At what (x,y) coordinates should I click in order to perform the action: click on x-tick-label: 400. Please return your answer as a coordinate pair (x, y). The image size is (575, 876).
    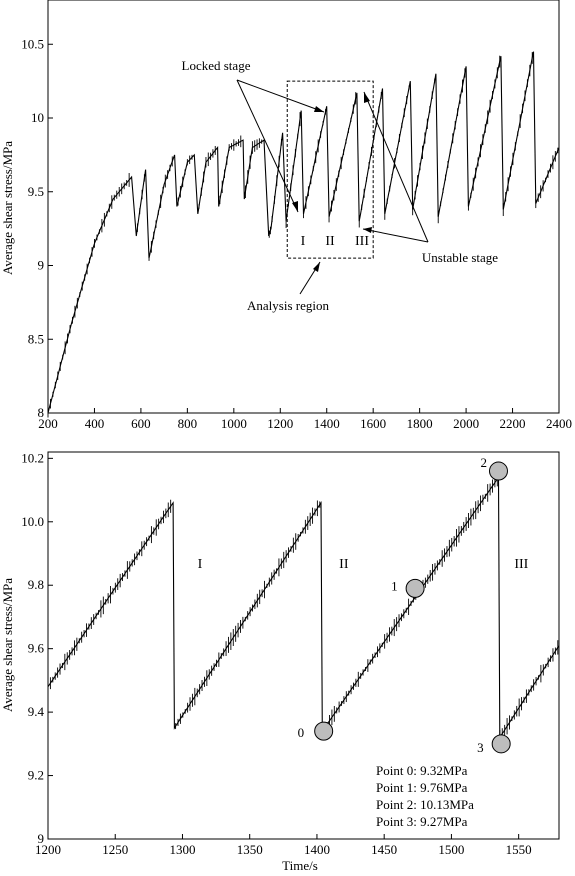
    Looking at the image, I should click on (95, 423).